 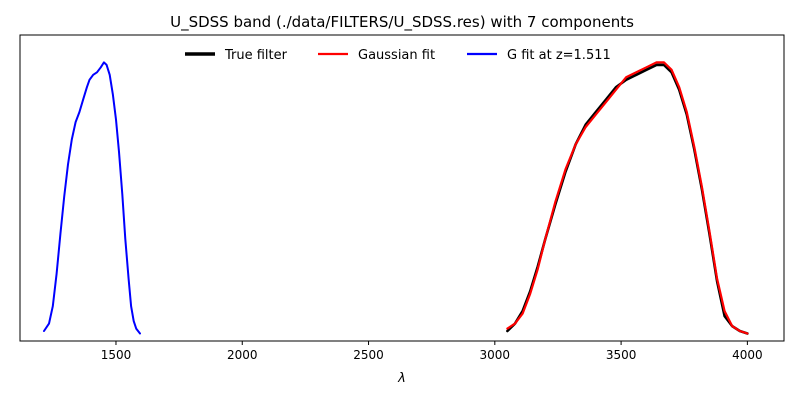 I want to click on legend-label: G fit at z=1.511, so click(x=559, y=55).